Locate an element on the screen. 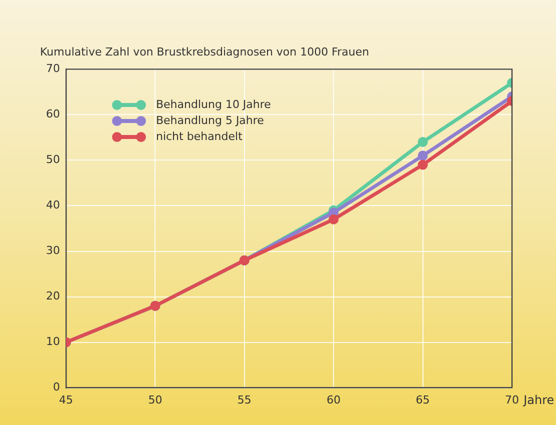 The image size is (556, 425). x-tick-label: 60 is located at coordinates (333, 399).